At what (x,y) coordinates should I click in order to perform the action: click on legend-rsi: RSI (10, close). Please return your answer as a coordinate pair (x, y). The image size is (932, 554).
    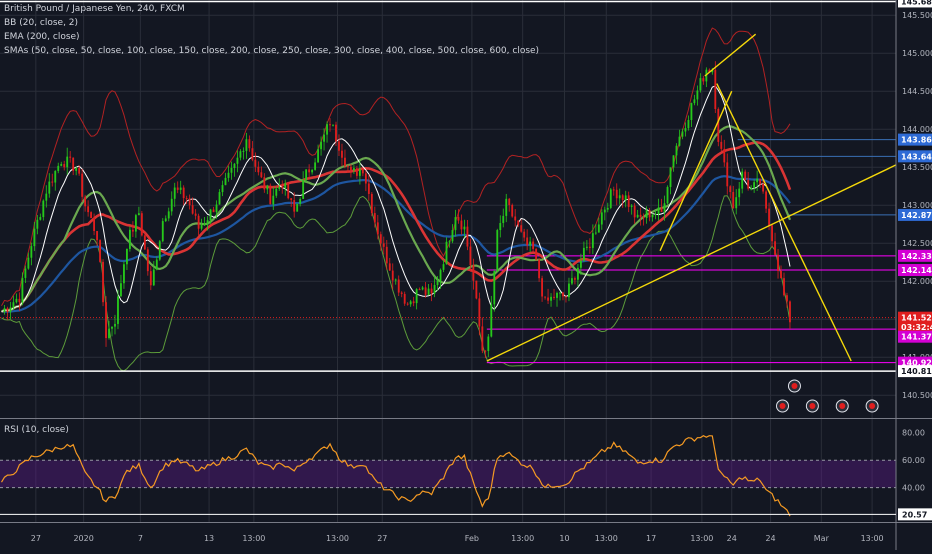
    Looking at the image, I should click on (36, 430).